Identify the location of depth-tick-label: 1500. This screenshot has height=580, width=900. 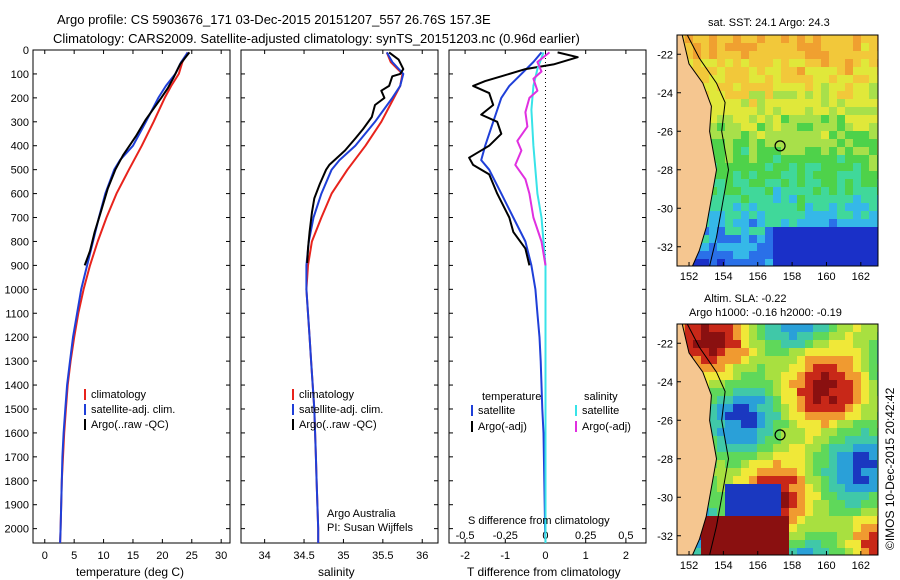
(17, 410).